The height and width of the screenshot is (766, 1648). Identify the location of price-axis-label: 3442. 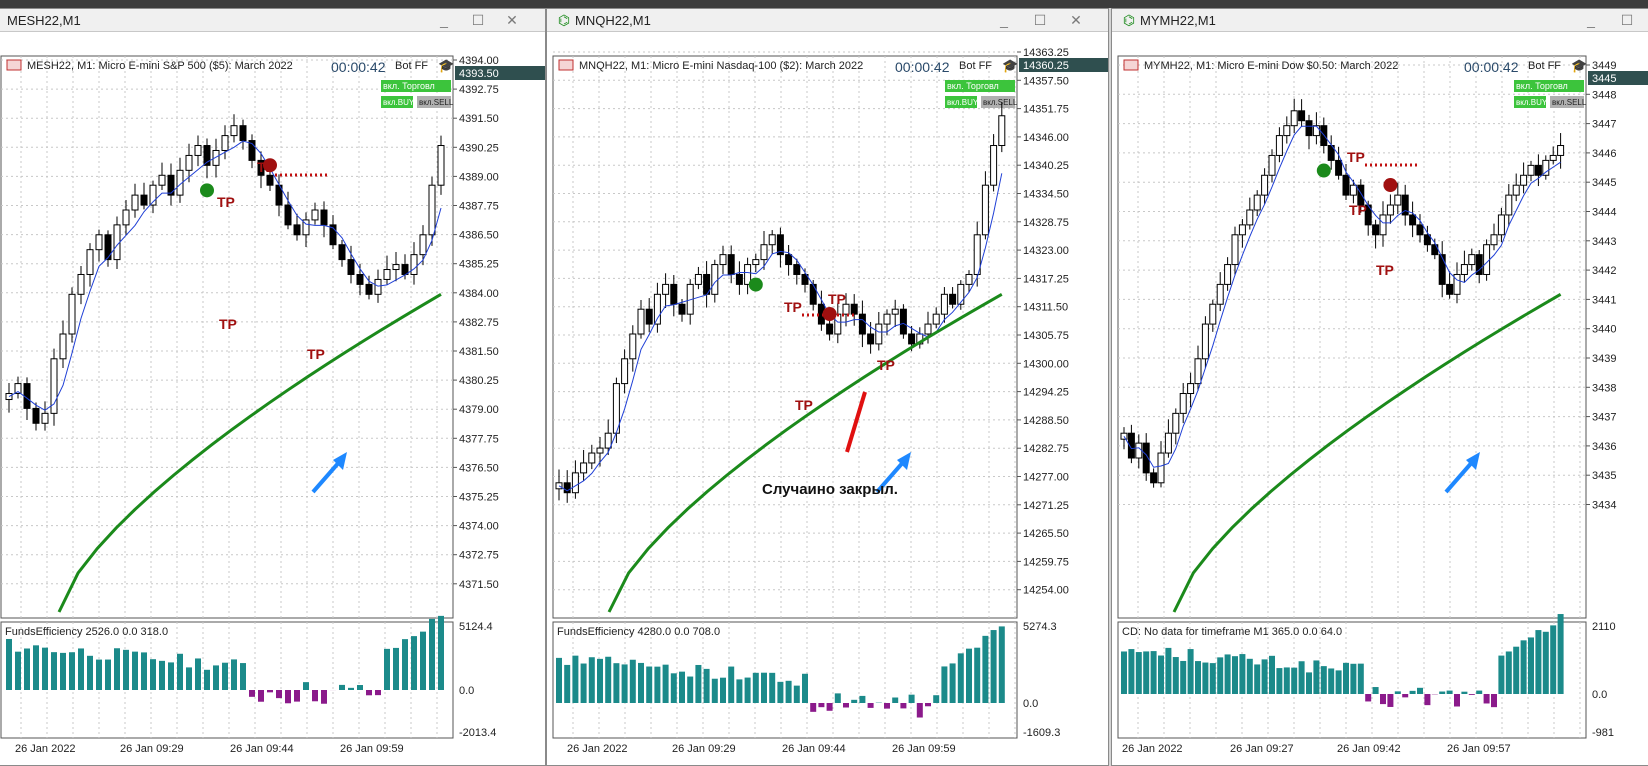
(1604, 271).